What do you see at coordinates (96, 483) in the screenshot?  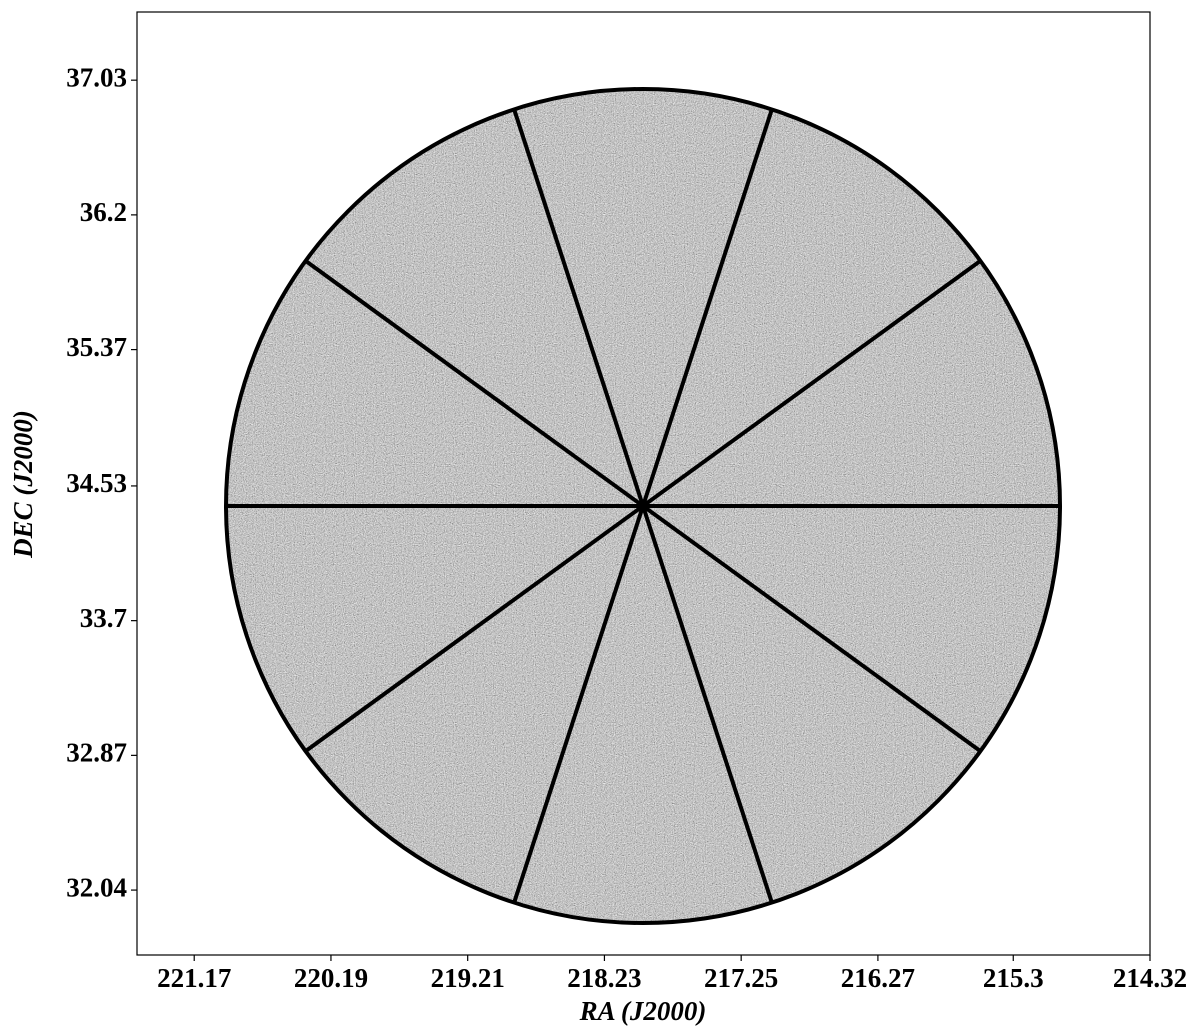 I see `y-tick-label: 34.53` at bounding box center [96, 483].